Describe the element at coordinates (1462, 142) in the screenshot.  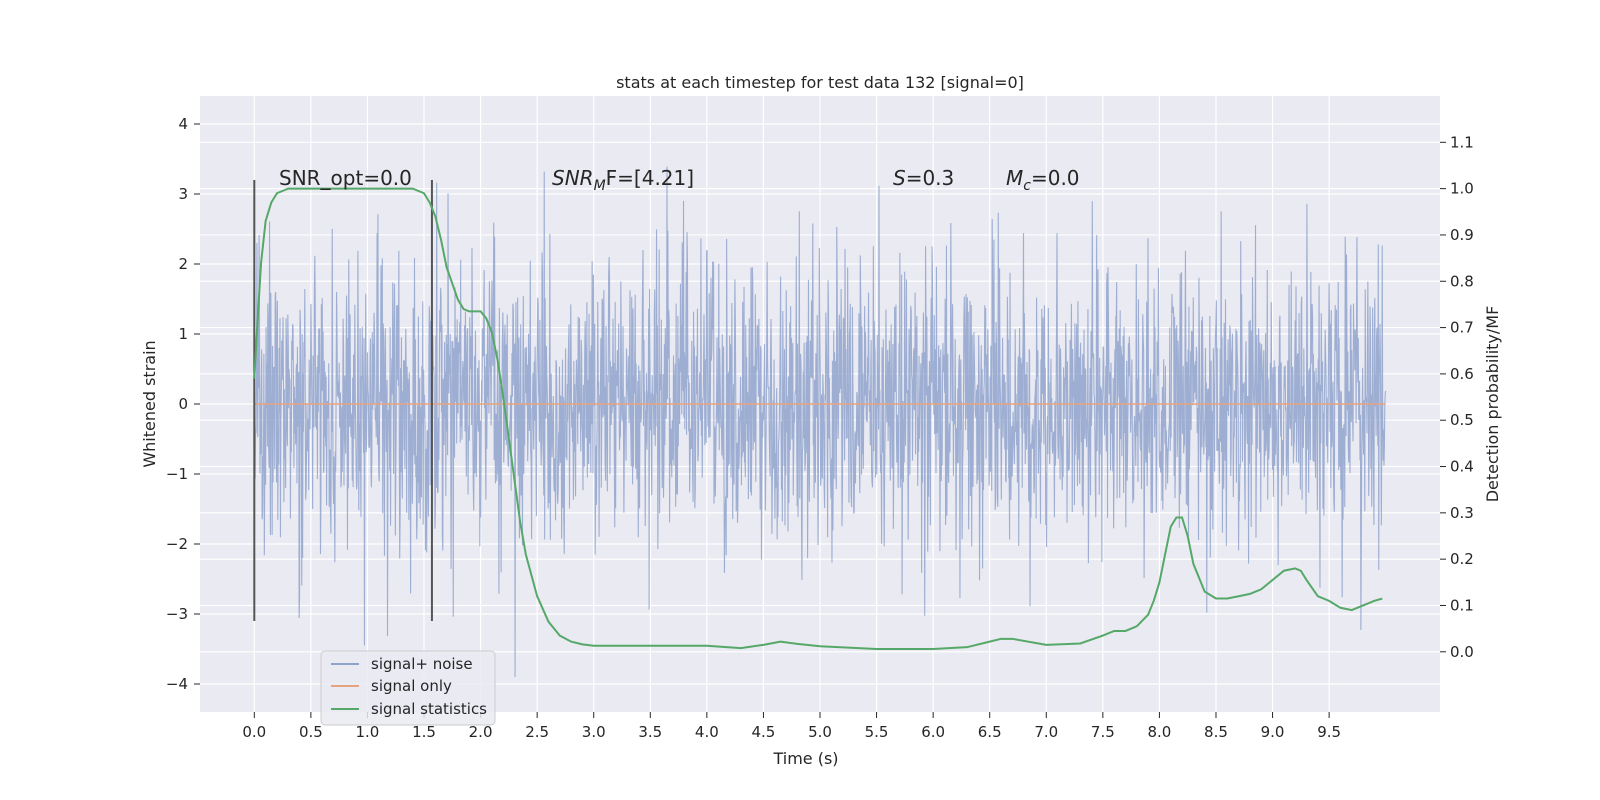
I see `y-right-tick-label: 1.1` at that location.